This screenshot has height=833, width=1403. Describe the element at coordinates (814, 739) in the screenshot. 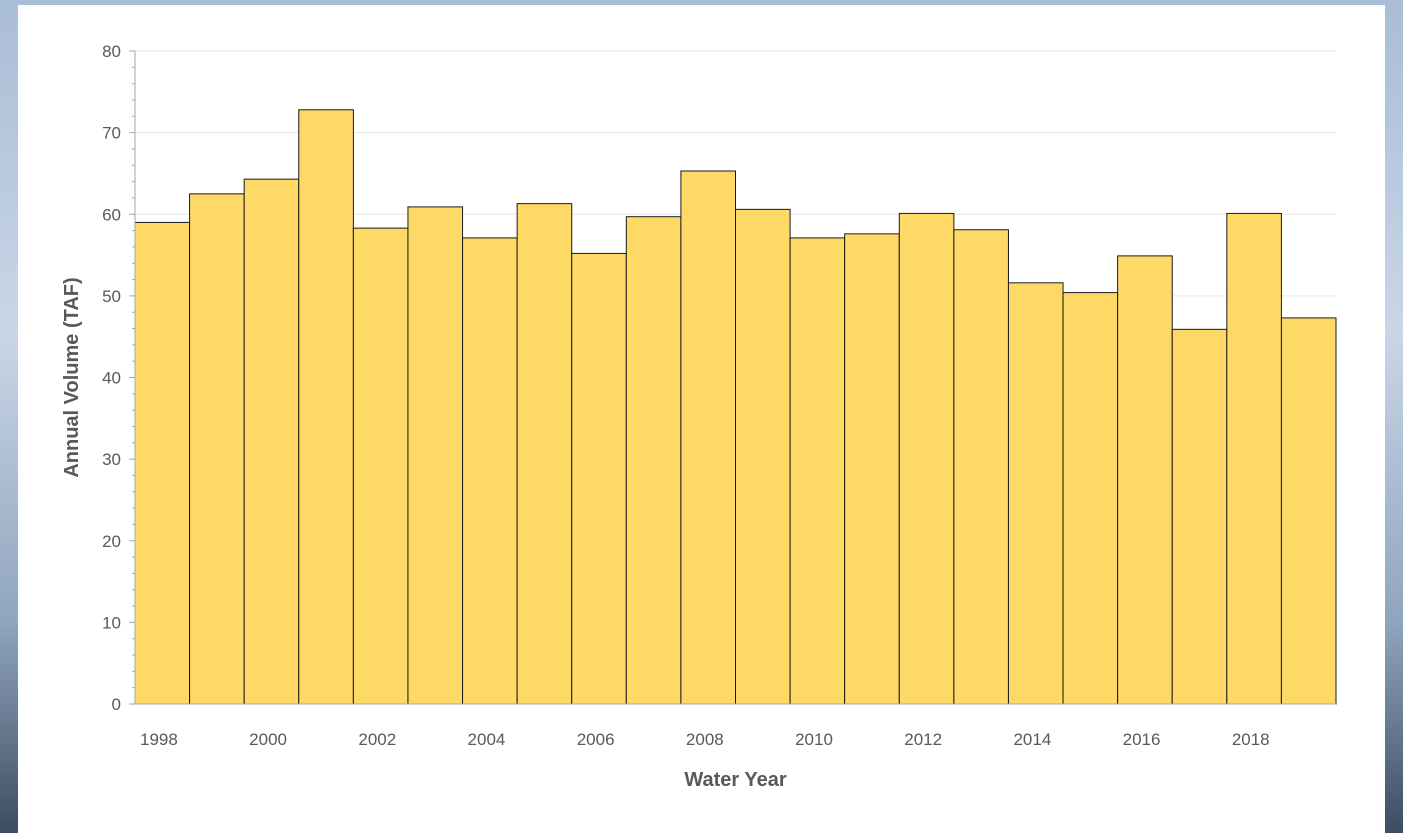

I see `x-tick-label: 2010` at that location.